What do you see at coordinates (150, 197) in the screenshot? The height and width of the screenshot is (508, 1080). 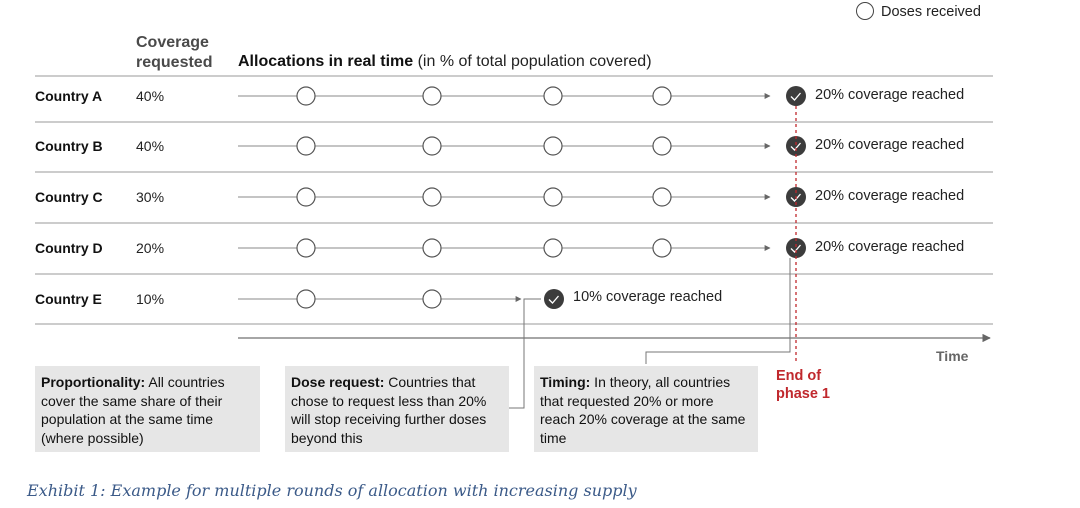 I see `requested-percent: 30%` at bounding box center [150, 197].